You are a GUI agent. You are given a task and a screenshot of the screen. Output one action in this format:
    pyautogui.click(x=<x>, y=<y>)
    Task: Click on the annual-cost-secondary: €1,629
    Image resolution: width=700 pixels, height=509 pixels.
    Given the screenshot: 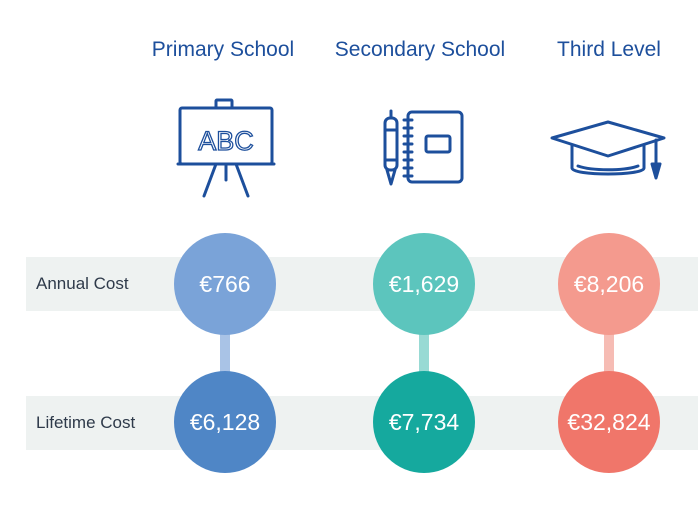 What is the action you would take?
    pyautogui.click(x=424, y=284)
    